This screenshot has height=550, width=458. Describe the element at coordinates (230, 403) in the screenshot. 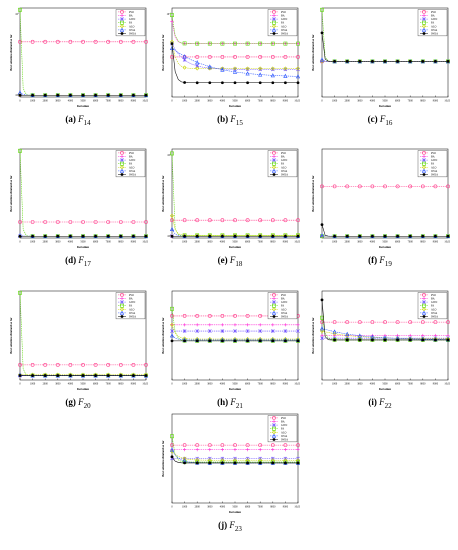

I see `panel-caption: (h) F21` at that location.